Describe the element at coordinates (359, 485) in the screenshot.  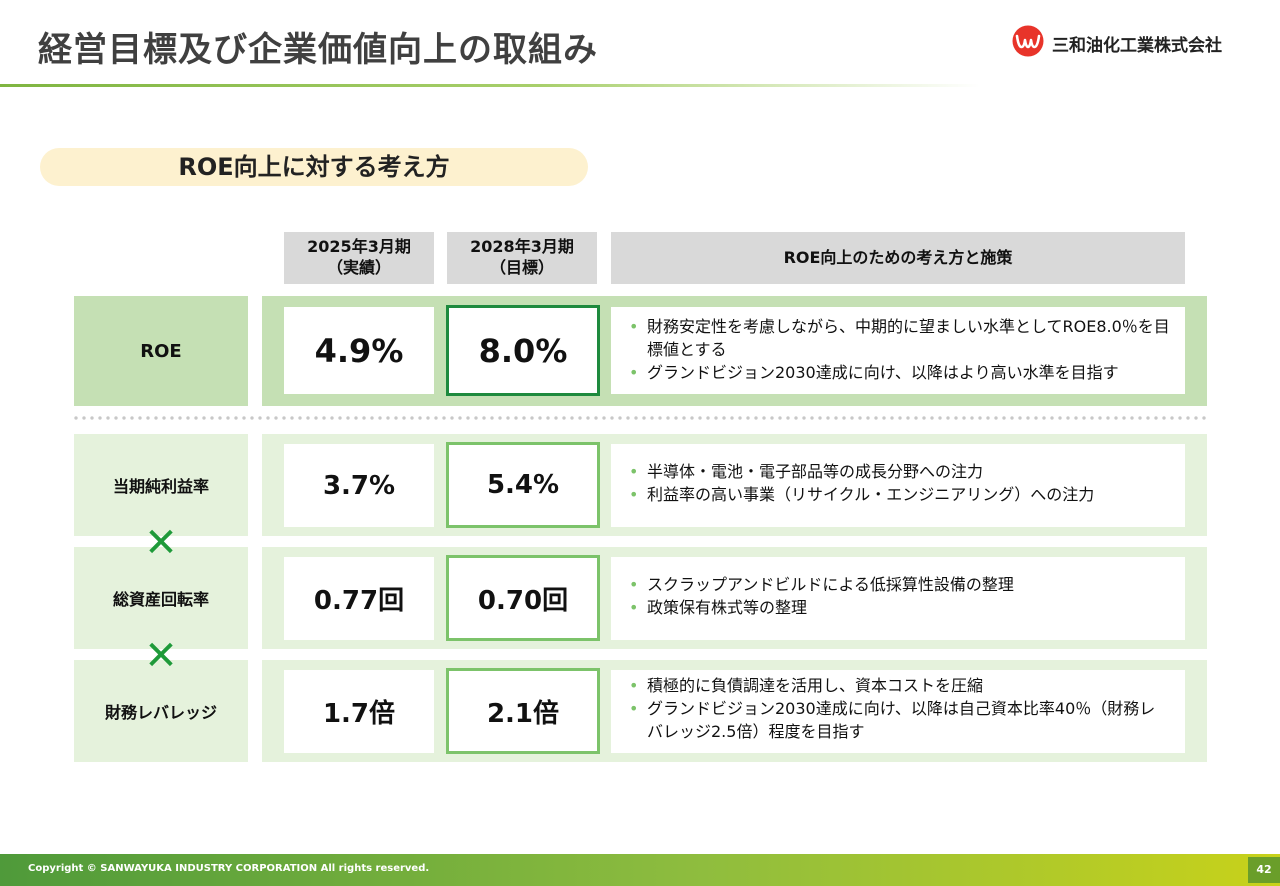
I see `net-profit-margin-actual-value: 3.7%` at that location.